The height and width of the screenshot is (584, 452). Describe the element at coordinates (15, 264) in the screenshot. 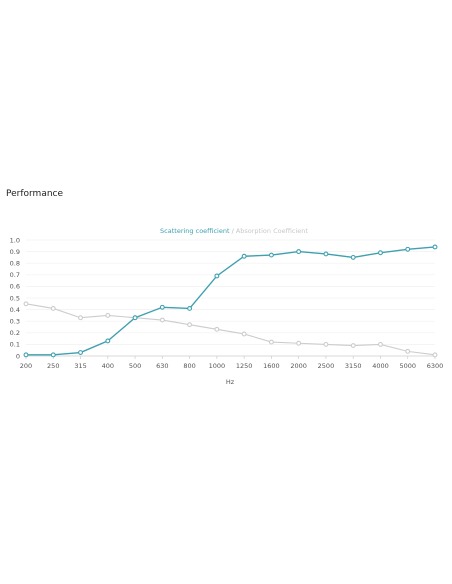

I see `y-tick-label: 0.8` at that location.